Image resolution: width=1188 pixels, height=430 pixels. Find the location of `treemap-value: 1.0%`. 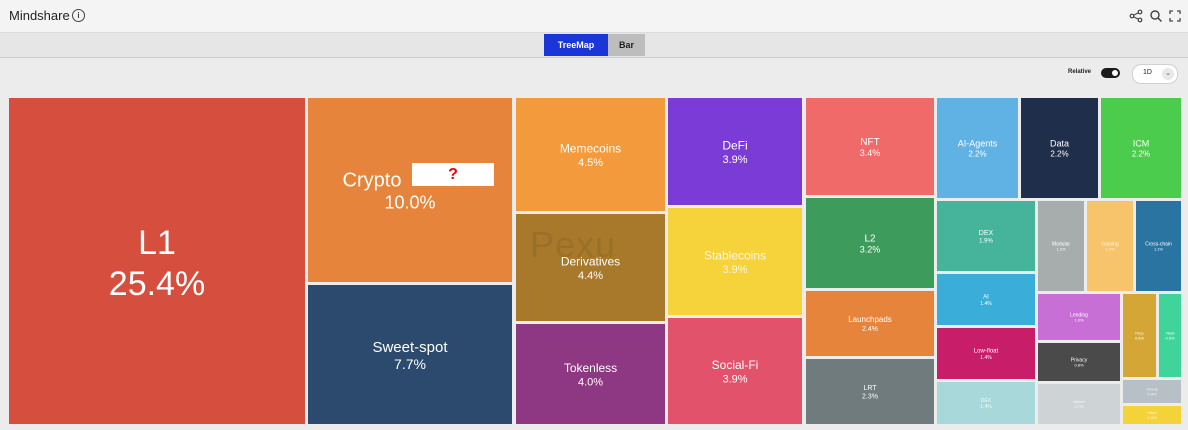

treemap-value: 1.0% is located at coordinates (1079, 319).